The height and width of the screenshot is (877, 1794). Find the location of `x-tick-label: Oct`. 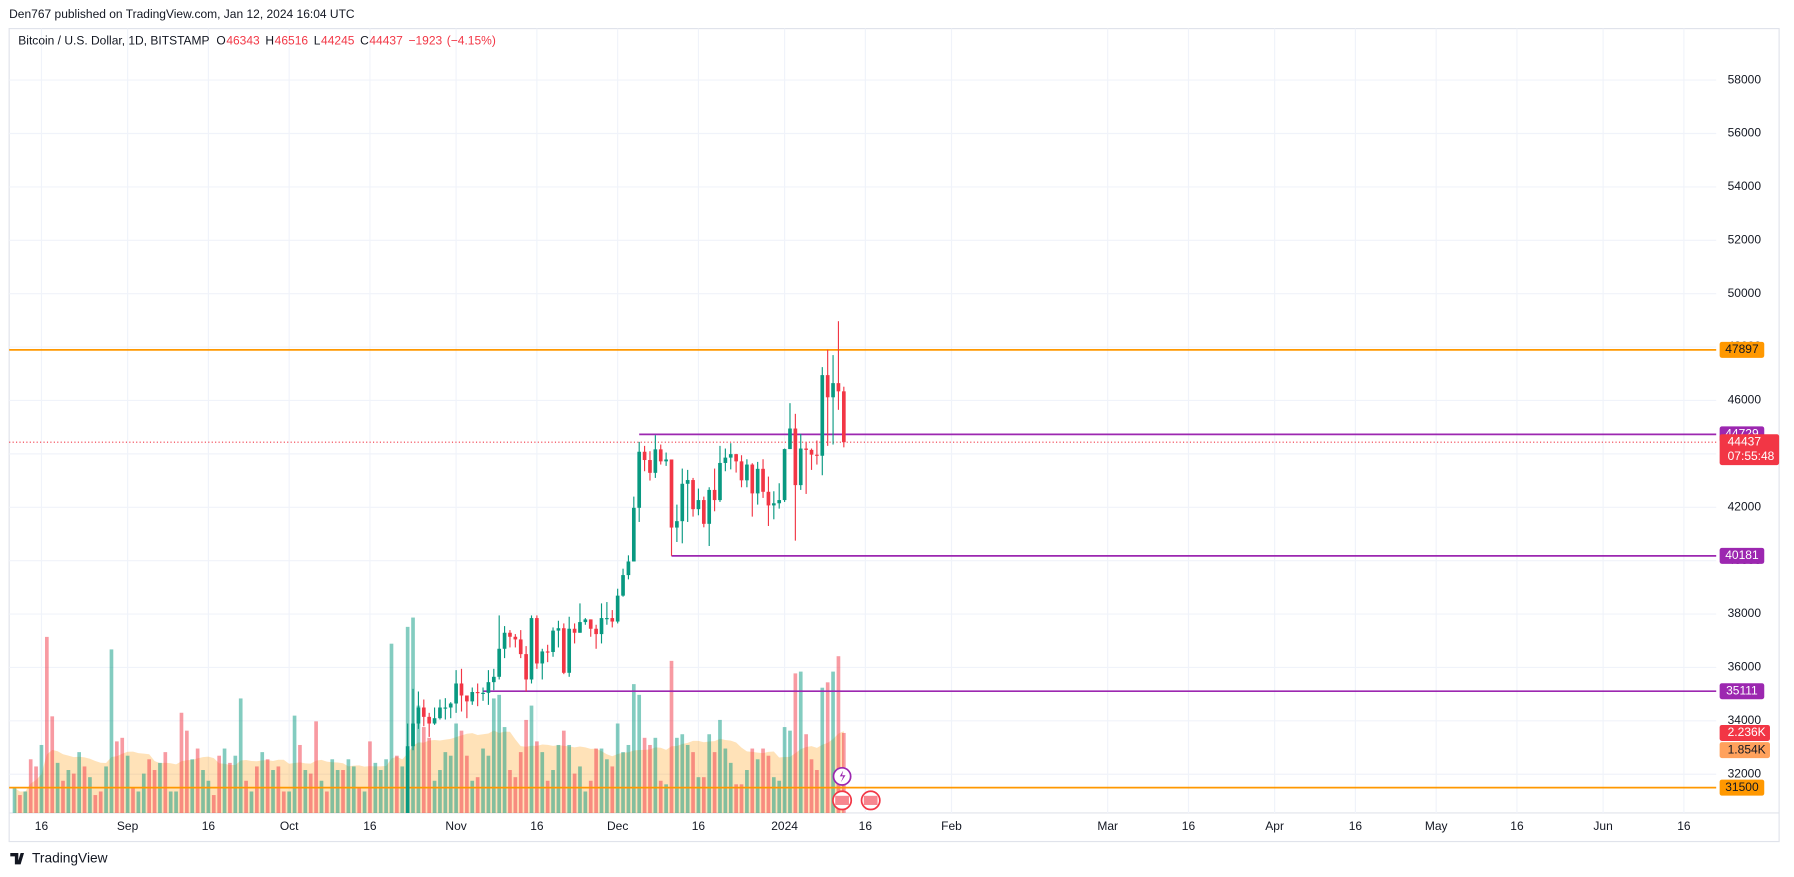

x-tick-label: Oct is located at coordinates (289, 826).